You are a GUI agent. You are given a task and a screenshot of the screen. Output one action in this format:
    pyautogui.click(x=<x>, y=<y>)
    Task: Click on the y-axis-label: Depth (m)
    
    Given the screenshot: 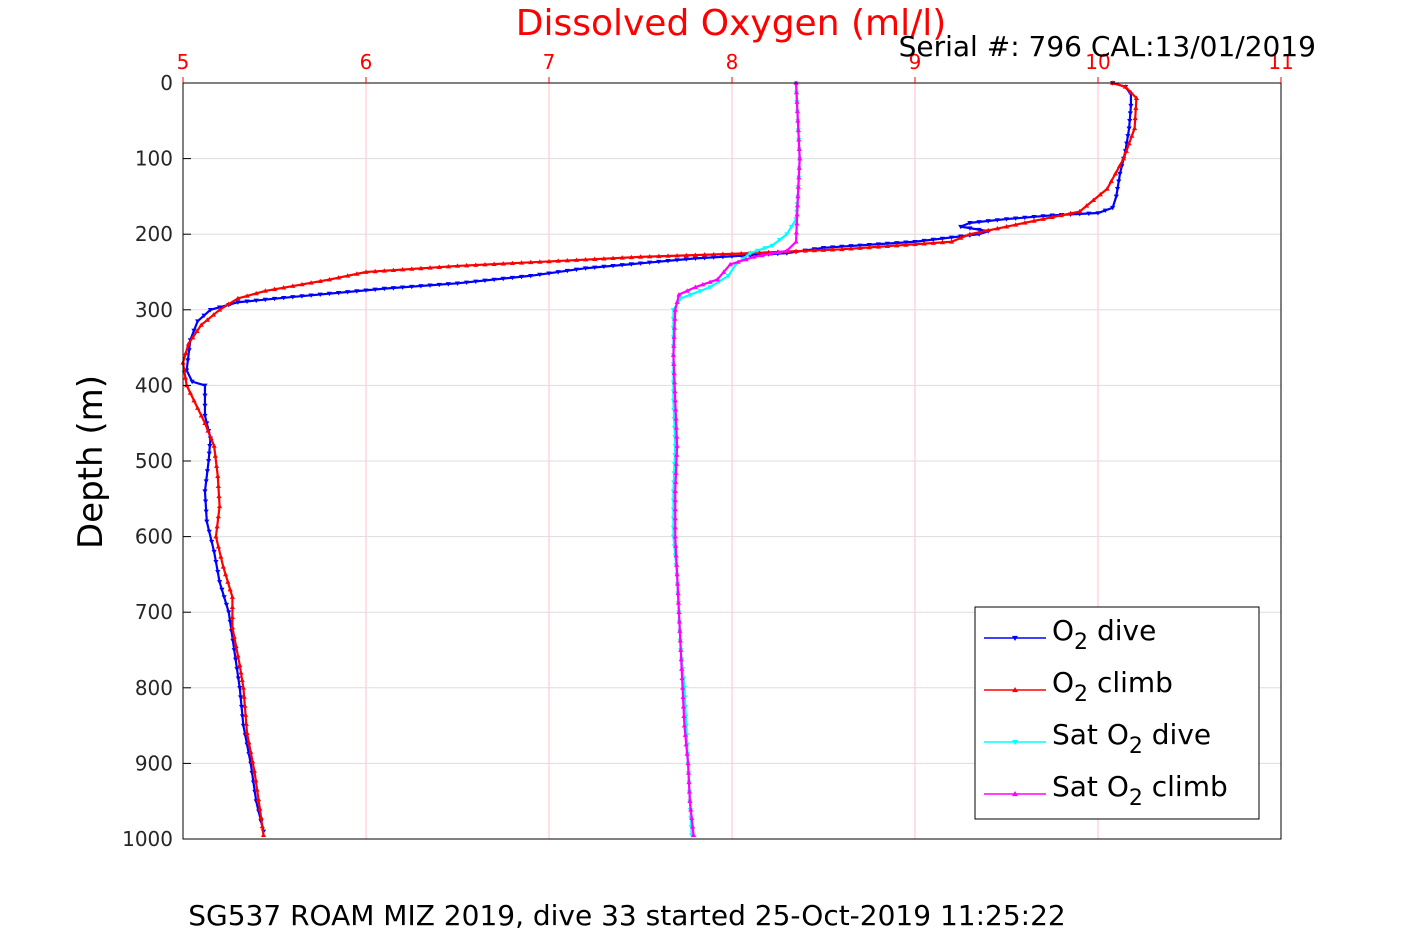 What is the action you would take?
    pyautogui.click(x=91, y=462)
    